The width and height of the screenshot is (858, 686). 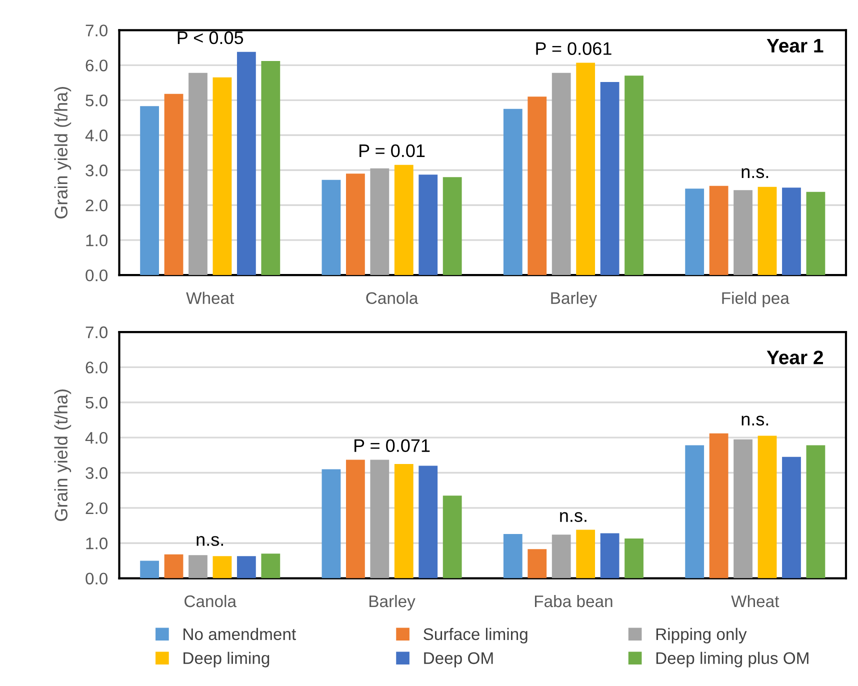 What do you see at coordinates (756, 300) in the screenshot?
I see `x-tick-label: Field pea` at bounding box center [756, 300].